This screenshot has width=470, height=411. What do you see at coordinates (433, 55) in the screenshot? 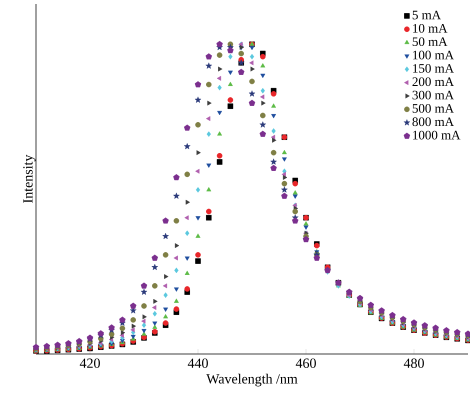
I see `legend-label: 100 mA` at bounding box center [433, 55].